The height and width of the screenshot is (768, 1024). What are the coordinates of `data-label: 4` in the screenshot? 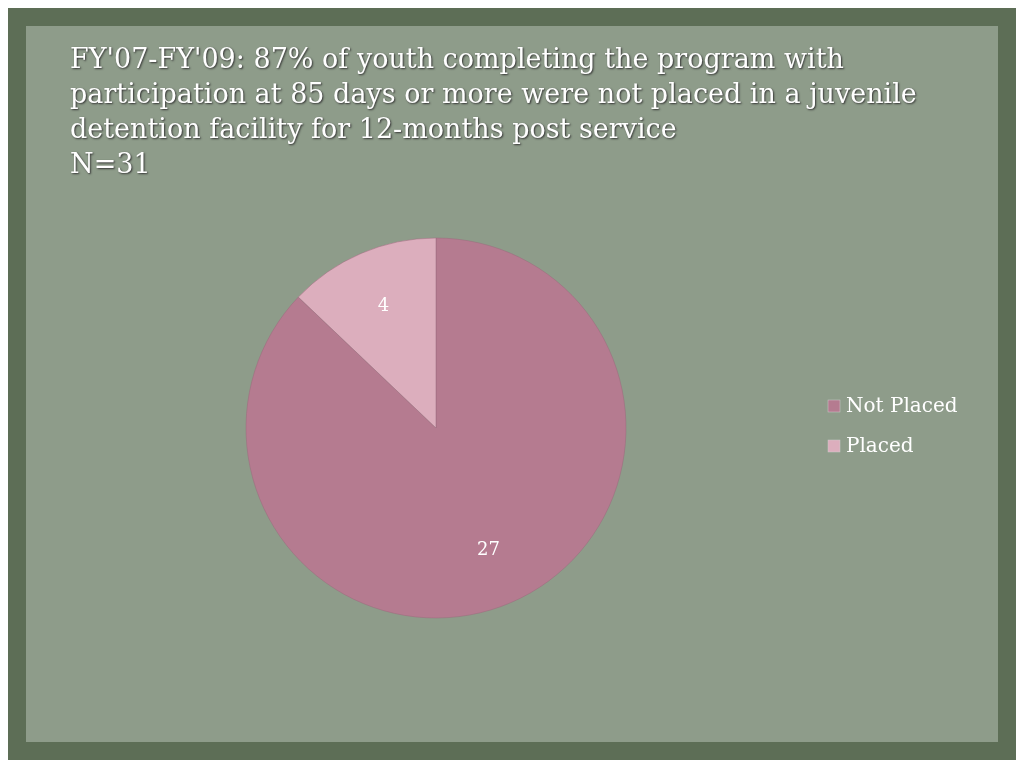 It's located at (383, 304).